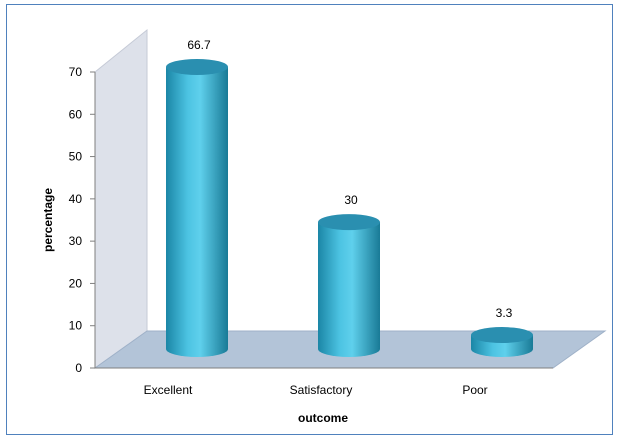 The height and width of the screenshot is (439, 621). Describe the element at coordinates (76, 326) in the screenshot. I see `y-tick-label: 10` at that location.